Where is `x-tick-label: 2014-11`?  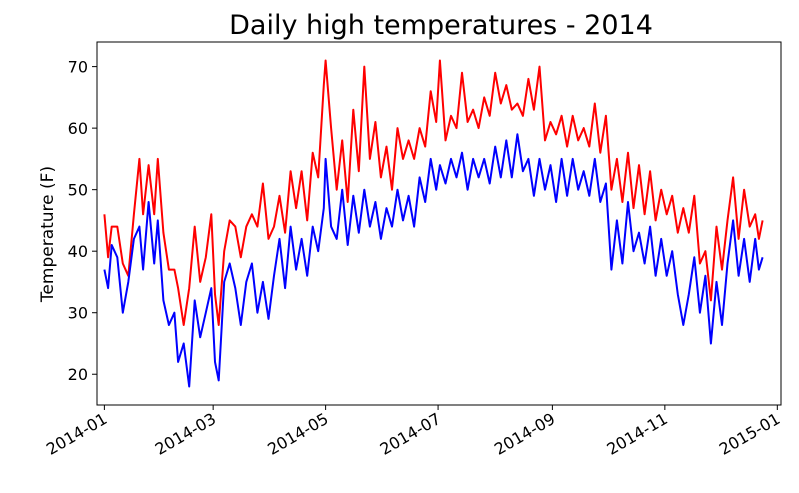
x-tick-label: 2014-11 is located at coordinates (636, 434).